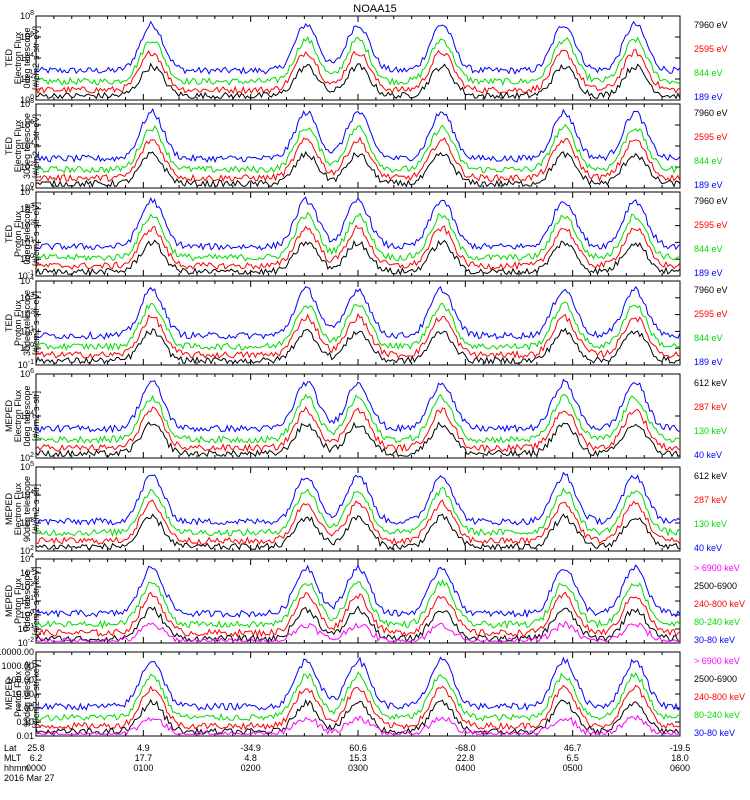 The width and height of the screenshot is (750, 800). What do you see at coordinates (680, 748) in the screenshot?
I see `x-tick-lat: -19.5` at bounding box center [680, 748].